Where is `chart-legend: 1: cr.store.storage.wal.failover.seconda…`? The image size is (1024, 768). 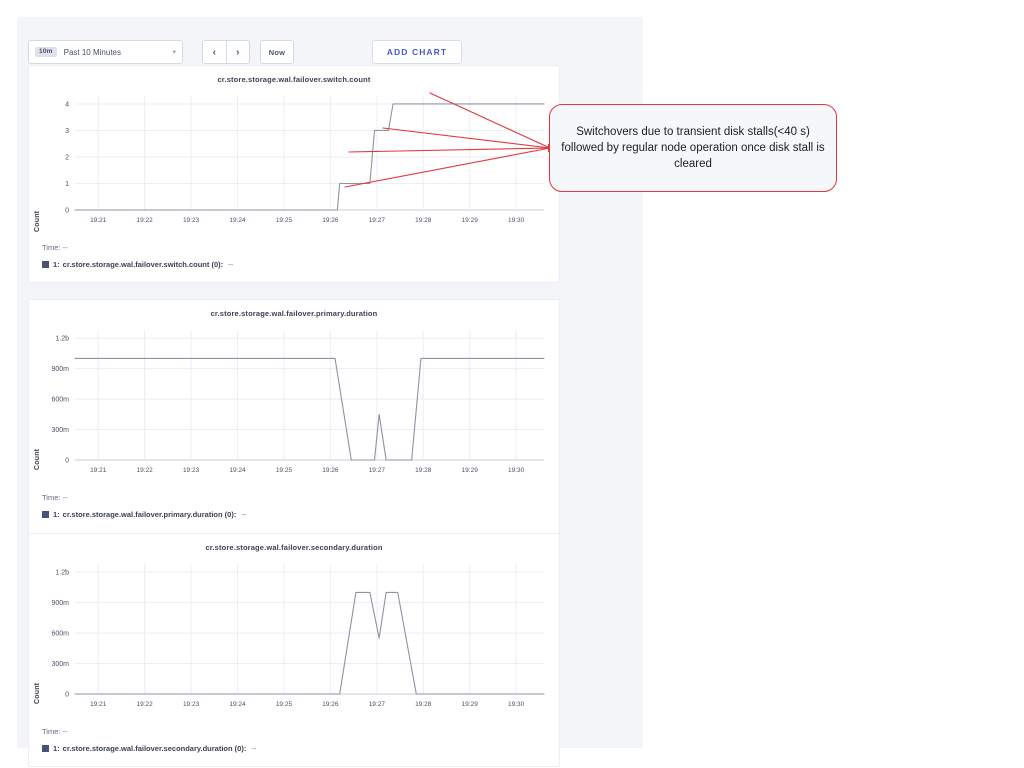 chart-legend: 1: cr.store.storage.wal.failover.seconda… is located at coordinates (300, 748).